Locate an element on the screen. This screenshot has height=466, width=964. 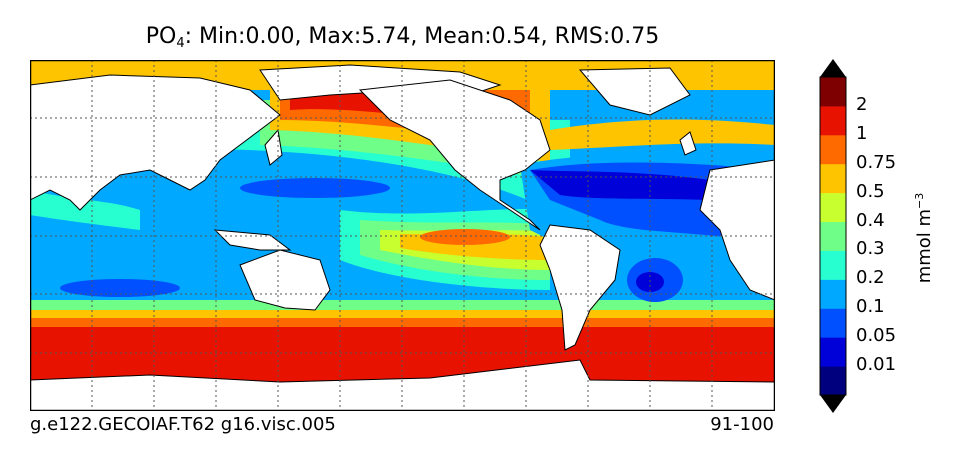
colorbar-unit-label: mmol m−3 is located at coordinates (924, 238).